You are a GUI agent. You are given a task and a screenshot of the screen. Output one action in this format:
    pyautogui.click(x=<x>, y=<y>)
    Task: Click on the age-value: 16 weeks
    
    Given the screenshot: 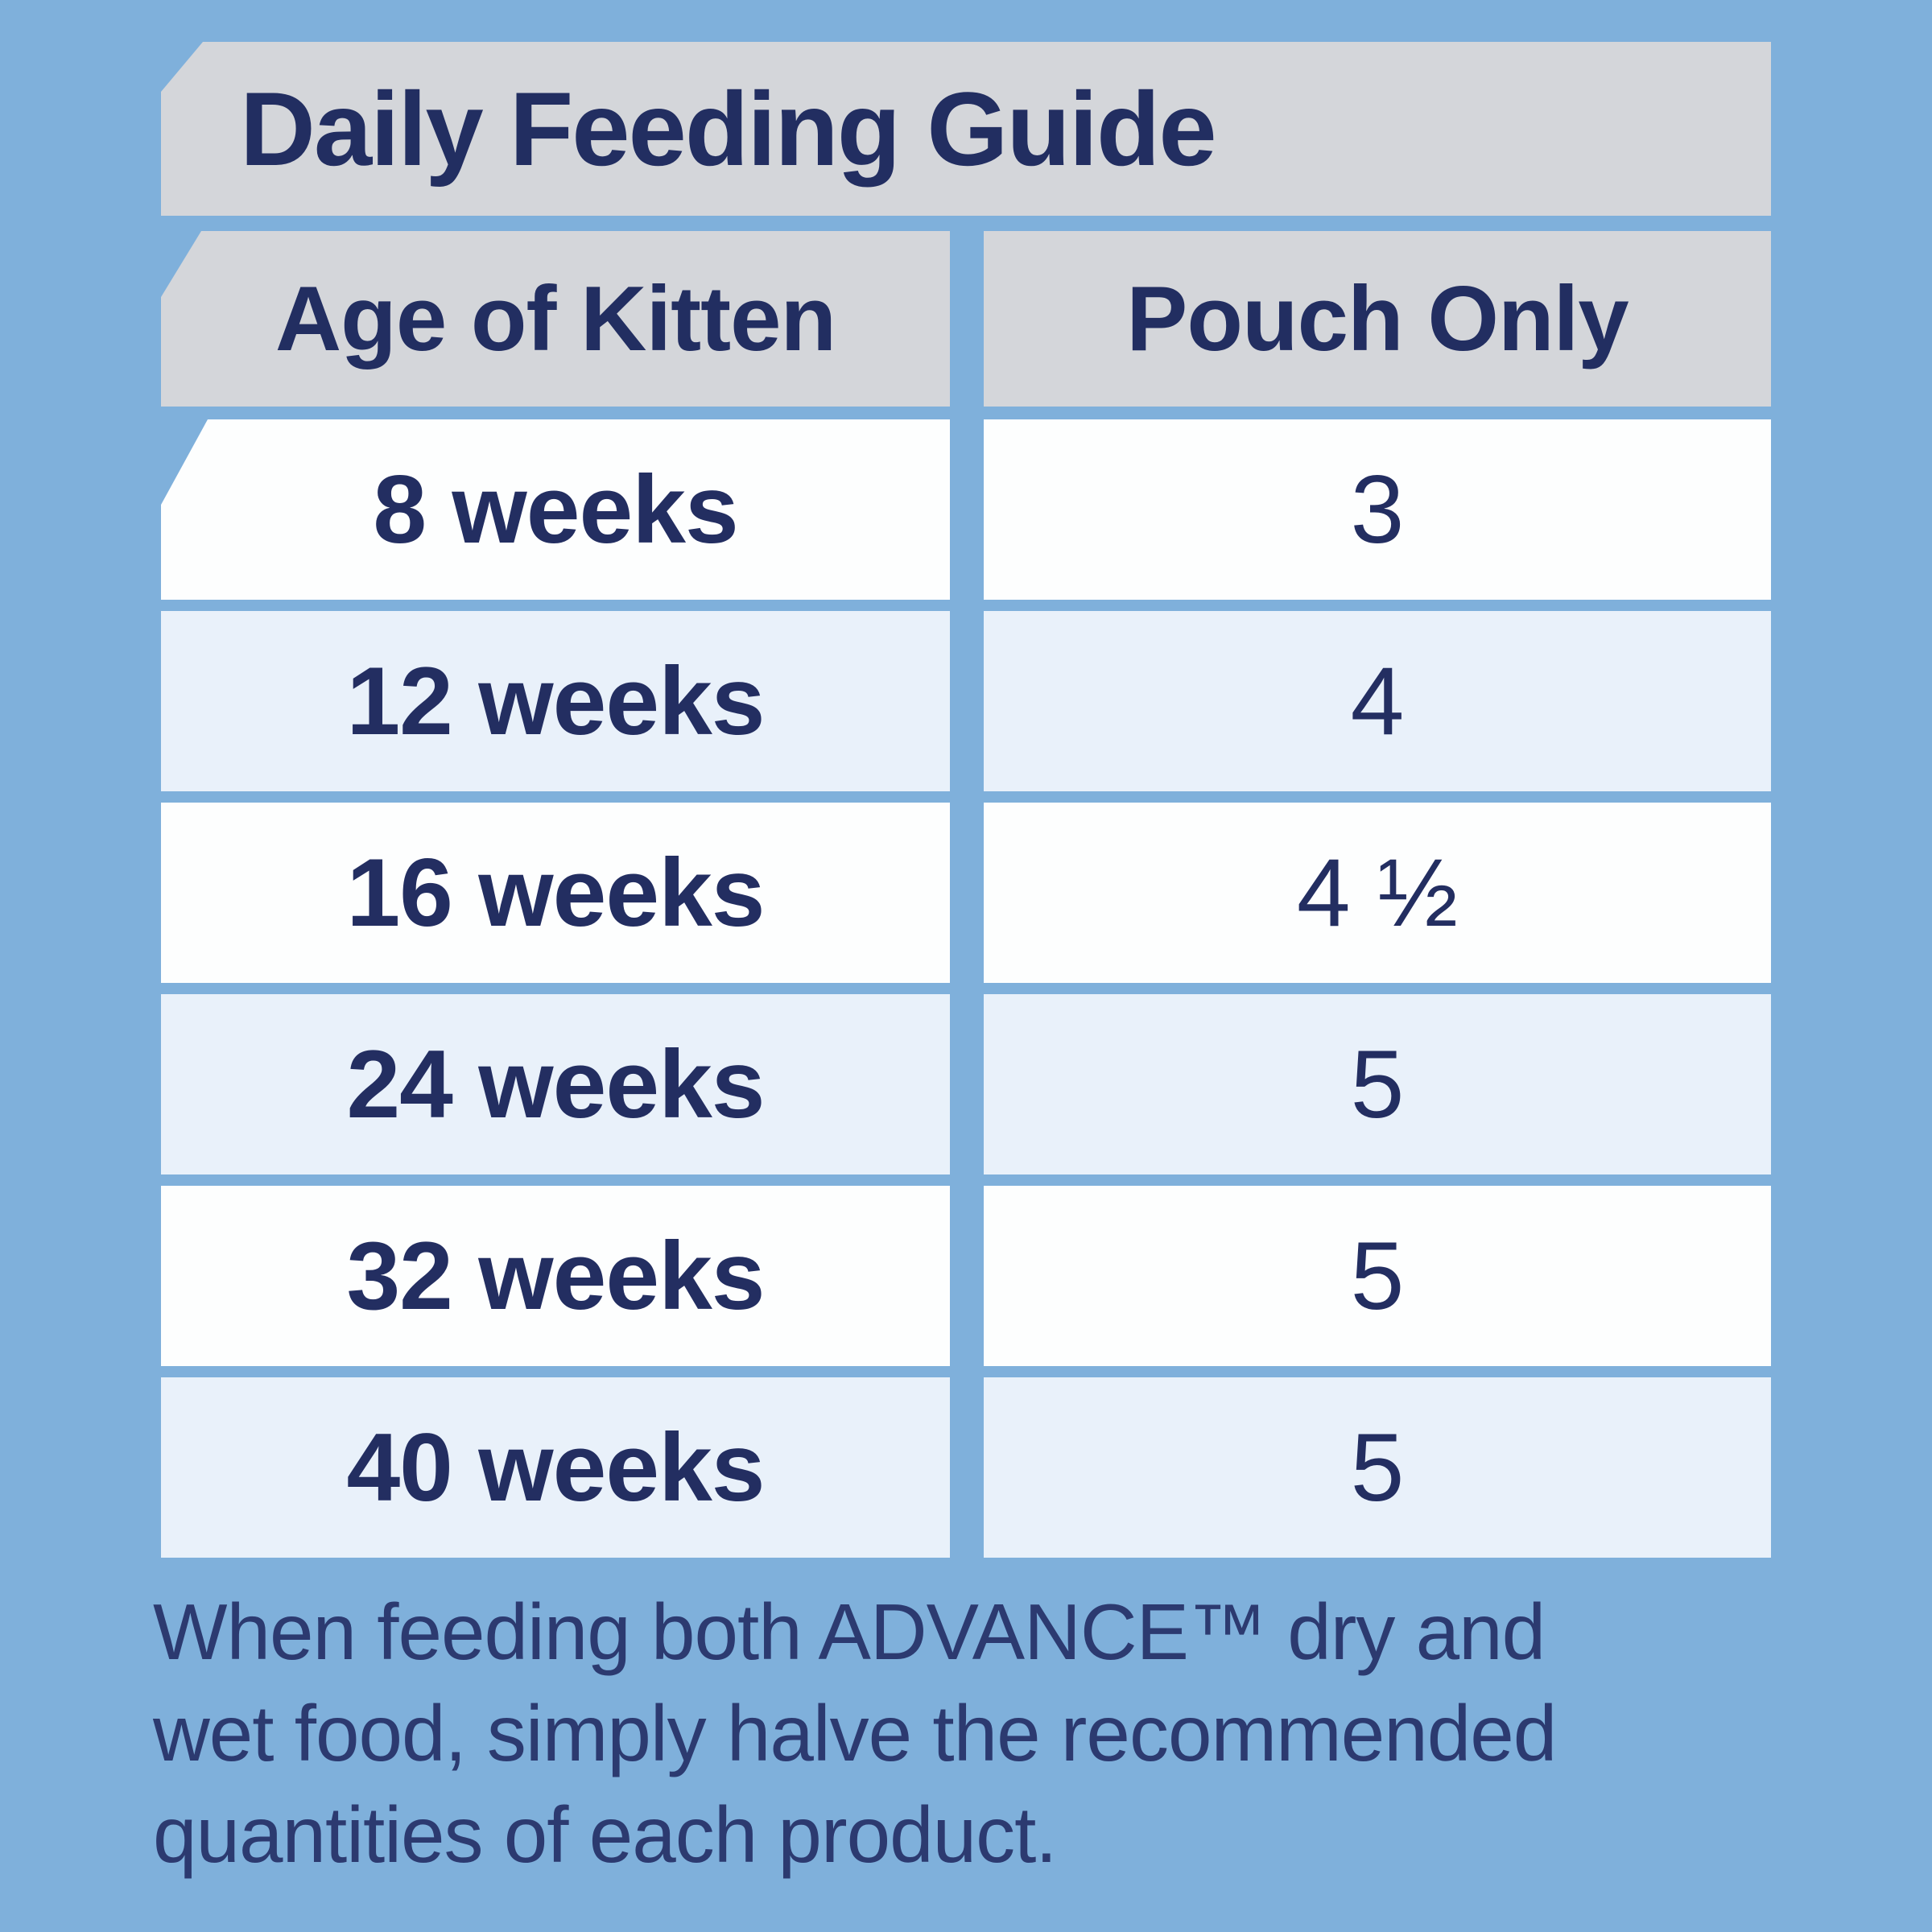 What is the action you would take?
    pyautogui.click(x=555, y=893)
    